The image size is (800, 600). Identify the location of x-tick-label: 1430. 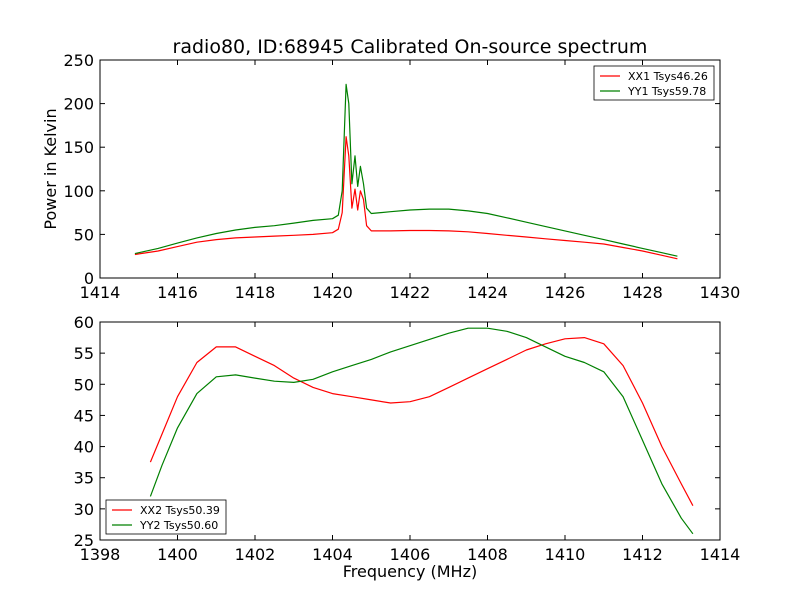
(720, 292).